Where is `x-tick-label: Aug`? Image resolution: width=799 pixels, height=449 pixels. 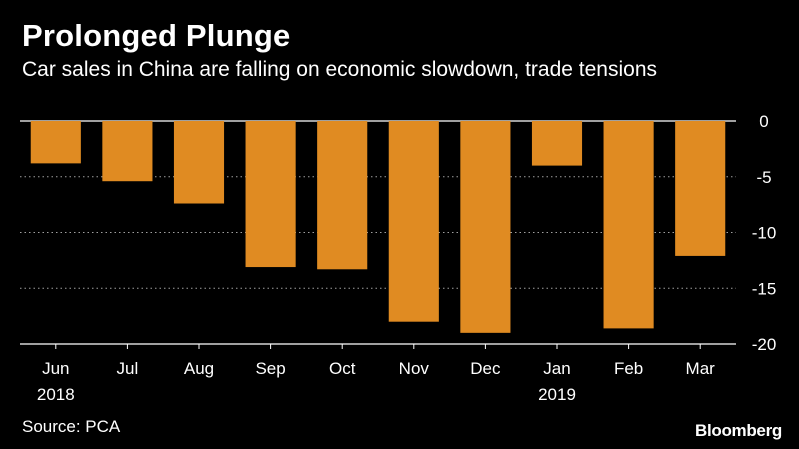
x-tick-label: Aug is located at coordinates (199, 368).